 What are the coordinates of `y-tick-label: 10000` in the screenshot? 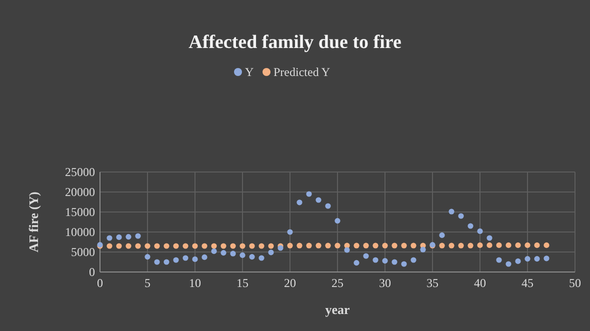 It's located at (80, 232).